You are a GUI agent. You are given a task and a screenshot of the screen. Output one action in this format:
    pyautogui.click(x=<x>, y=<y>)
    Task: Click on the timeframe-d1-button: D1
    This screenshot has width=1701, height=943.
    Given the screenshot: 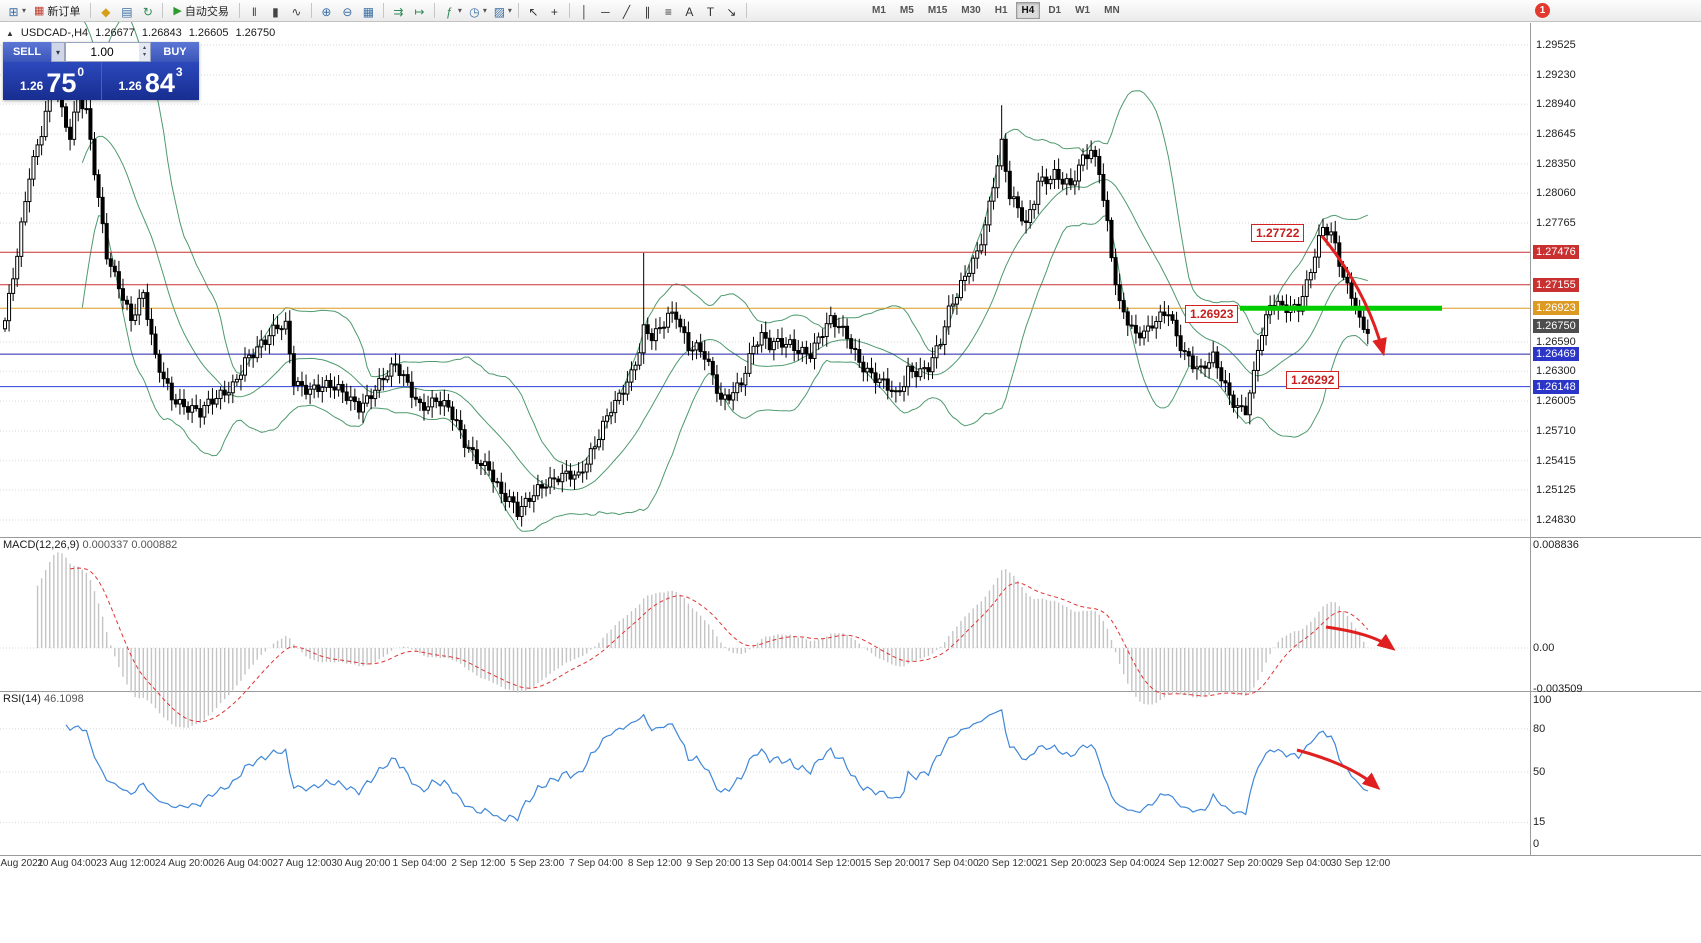 What is the action you would take?
    pyautogui.click(x=1055, y=10)
    